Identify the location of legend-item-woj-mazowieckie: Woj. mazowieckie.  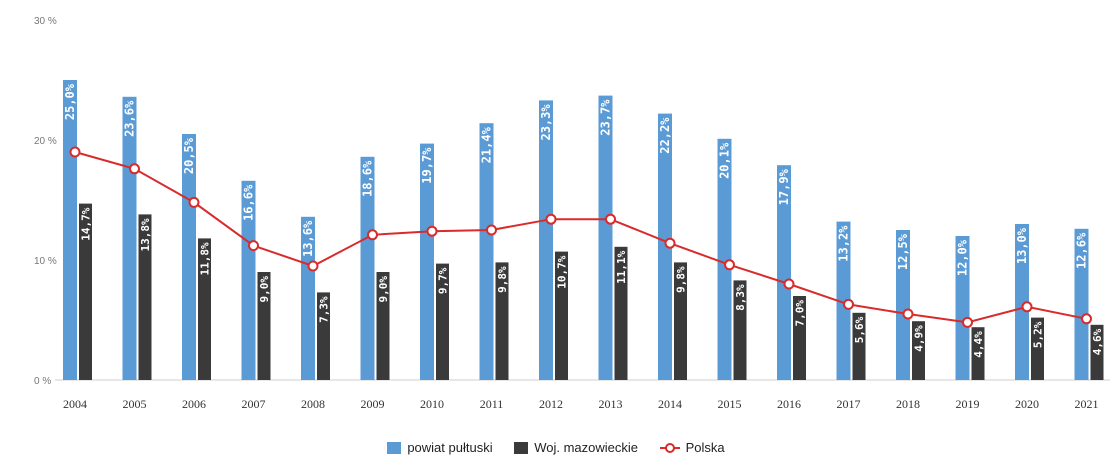
(576, 447).